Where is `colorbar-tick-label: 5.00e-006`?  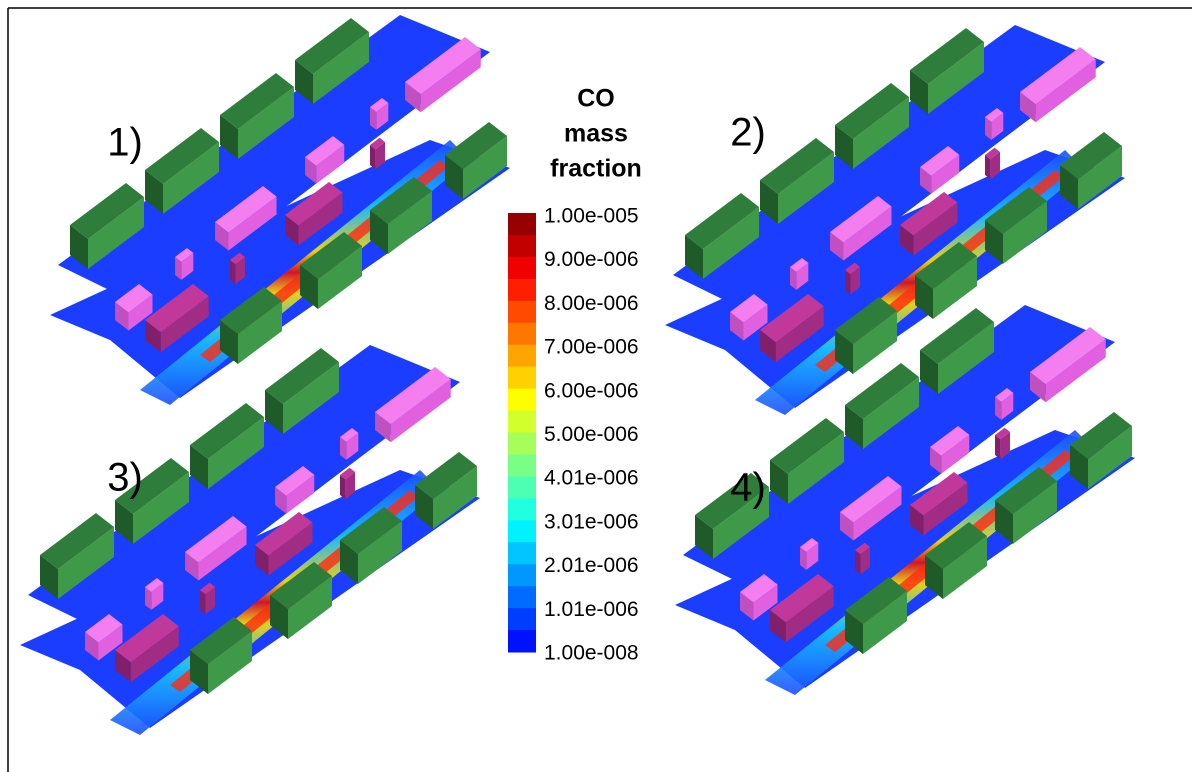 colorbar-tick-label: 5.00e-006 is located at coordinates (591, 434).